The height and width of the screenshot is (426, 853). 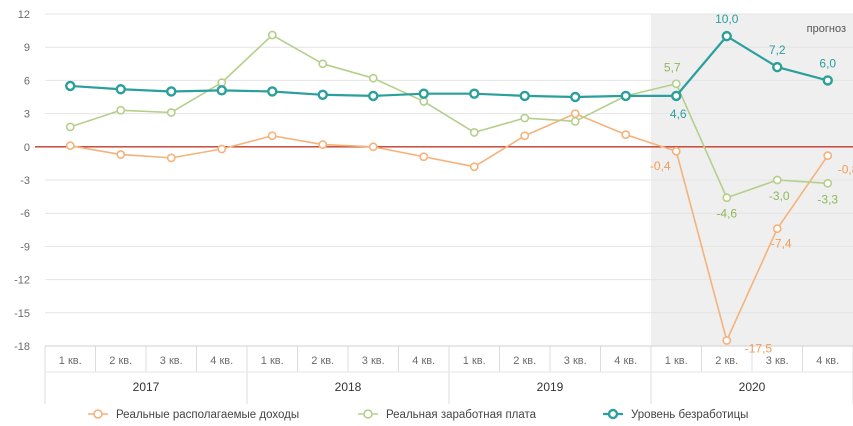 I want to click on data-label: -3,3, so click(x=827, y=199).